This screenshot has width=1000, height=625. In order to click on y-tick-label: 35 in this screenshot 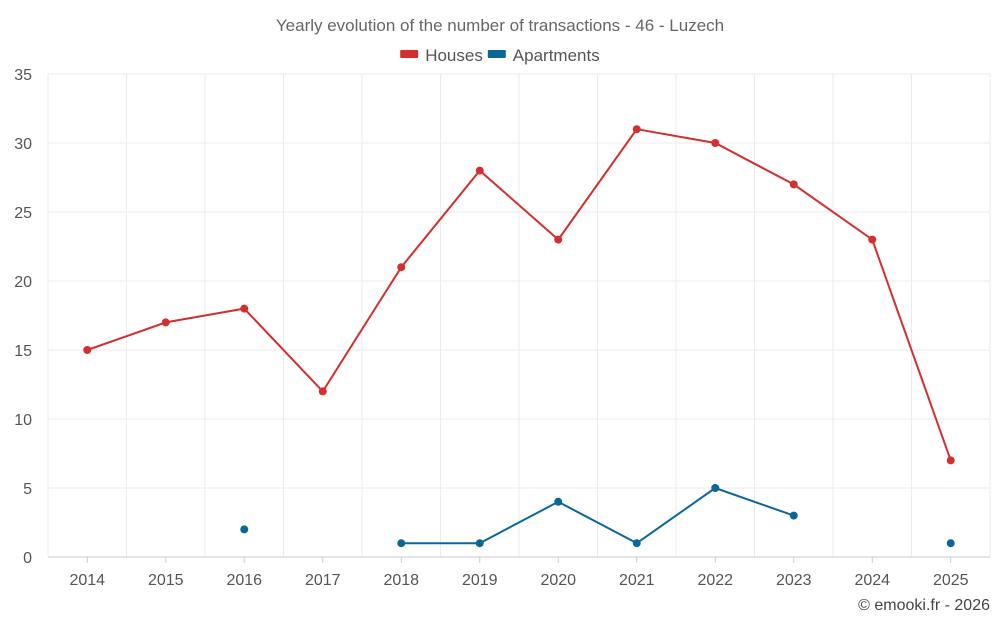, I will do `click(23, 75)`.